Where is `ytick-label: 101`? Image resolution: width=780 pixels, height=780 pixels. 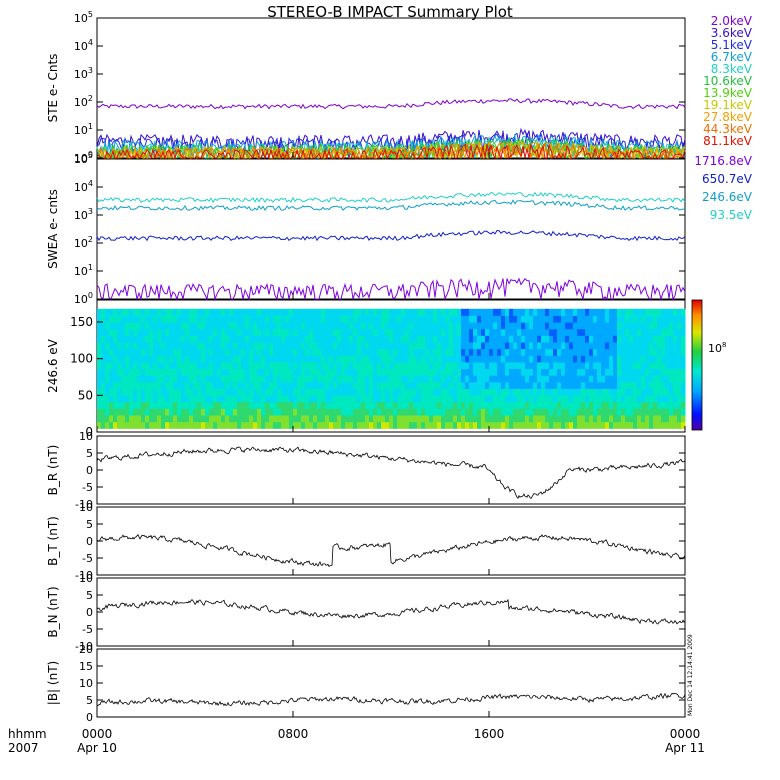
ytick-label: 101 is located at coordinates (83, 129).